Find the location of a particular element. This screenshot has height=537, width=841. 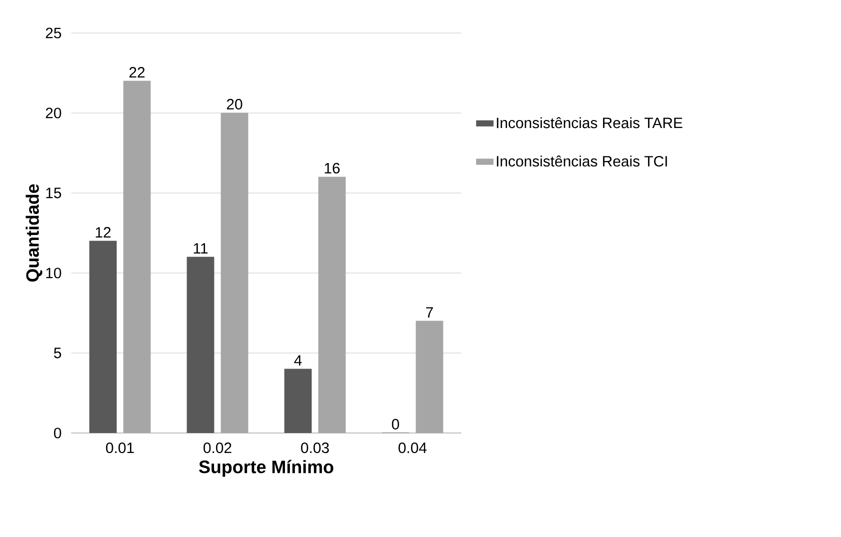

data-label: 4 is located at coordinates (298, 360).